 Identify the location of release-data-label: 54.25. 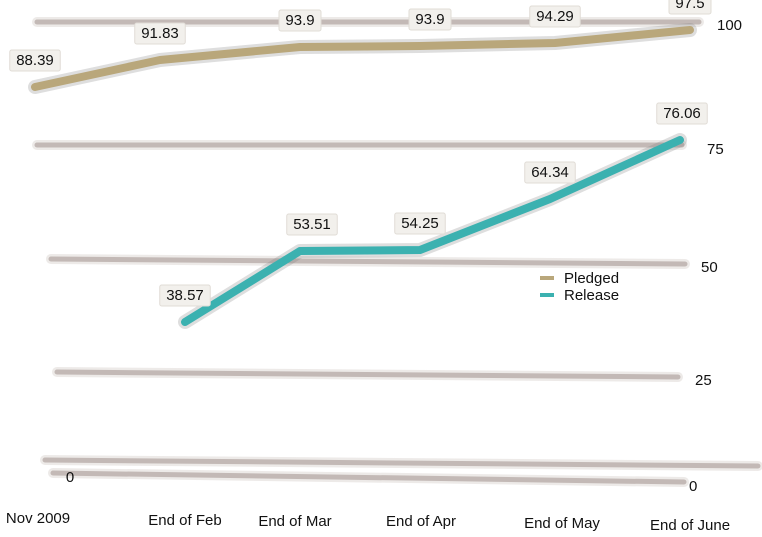
(420, 223).